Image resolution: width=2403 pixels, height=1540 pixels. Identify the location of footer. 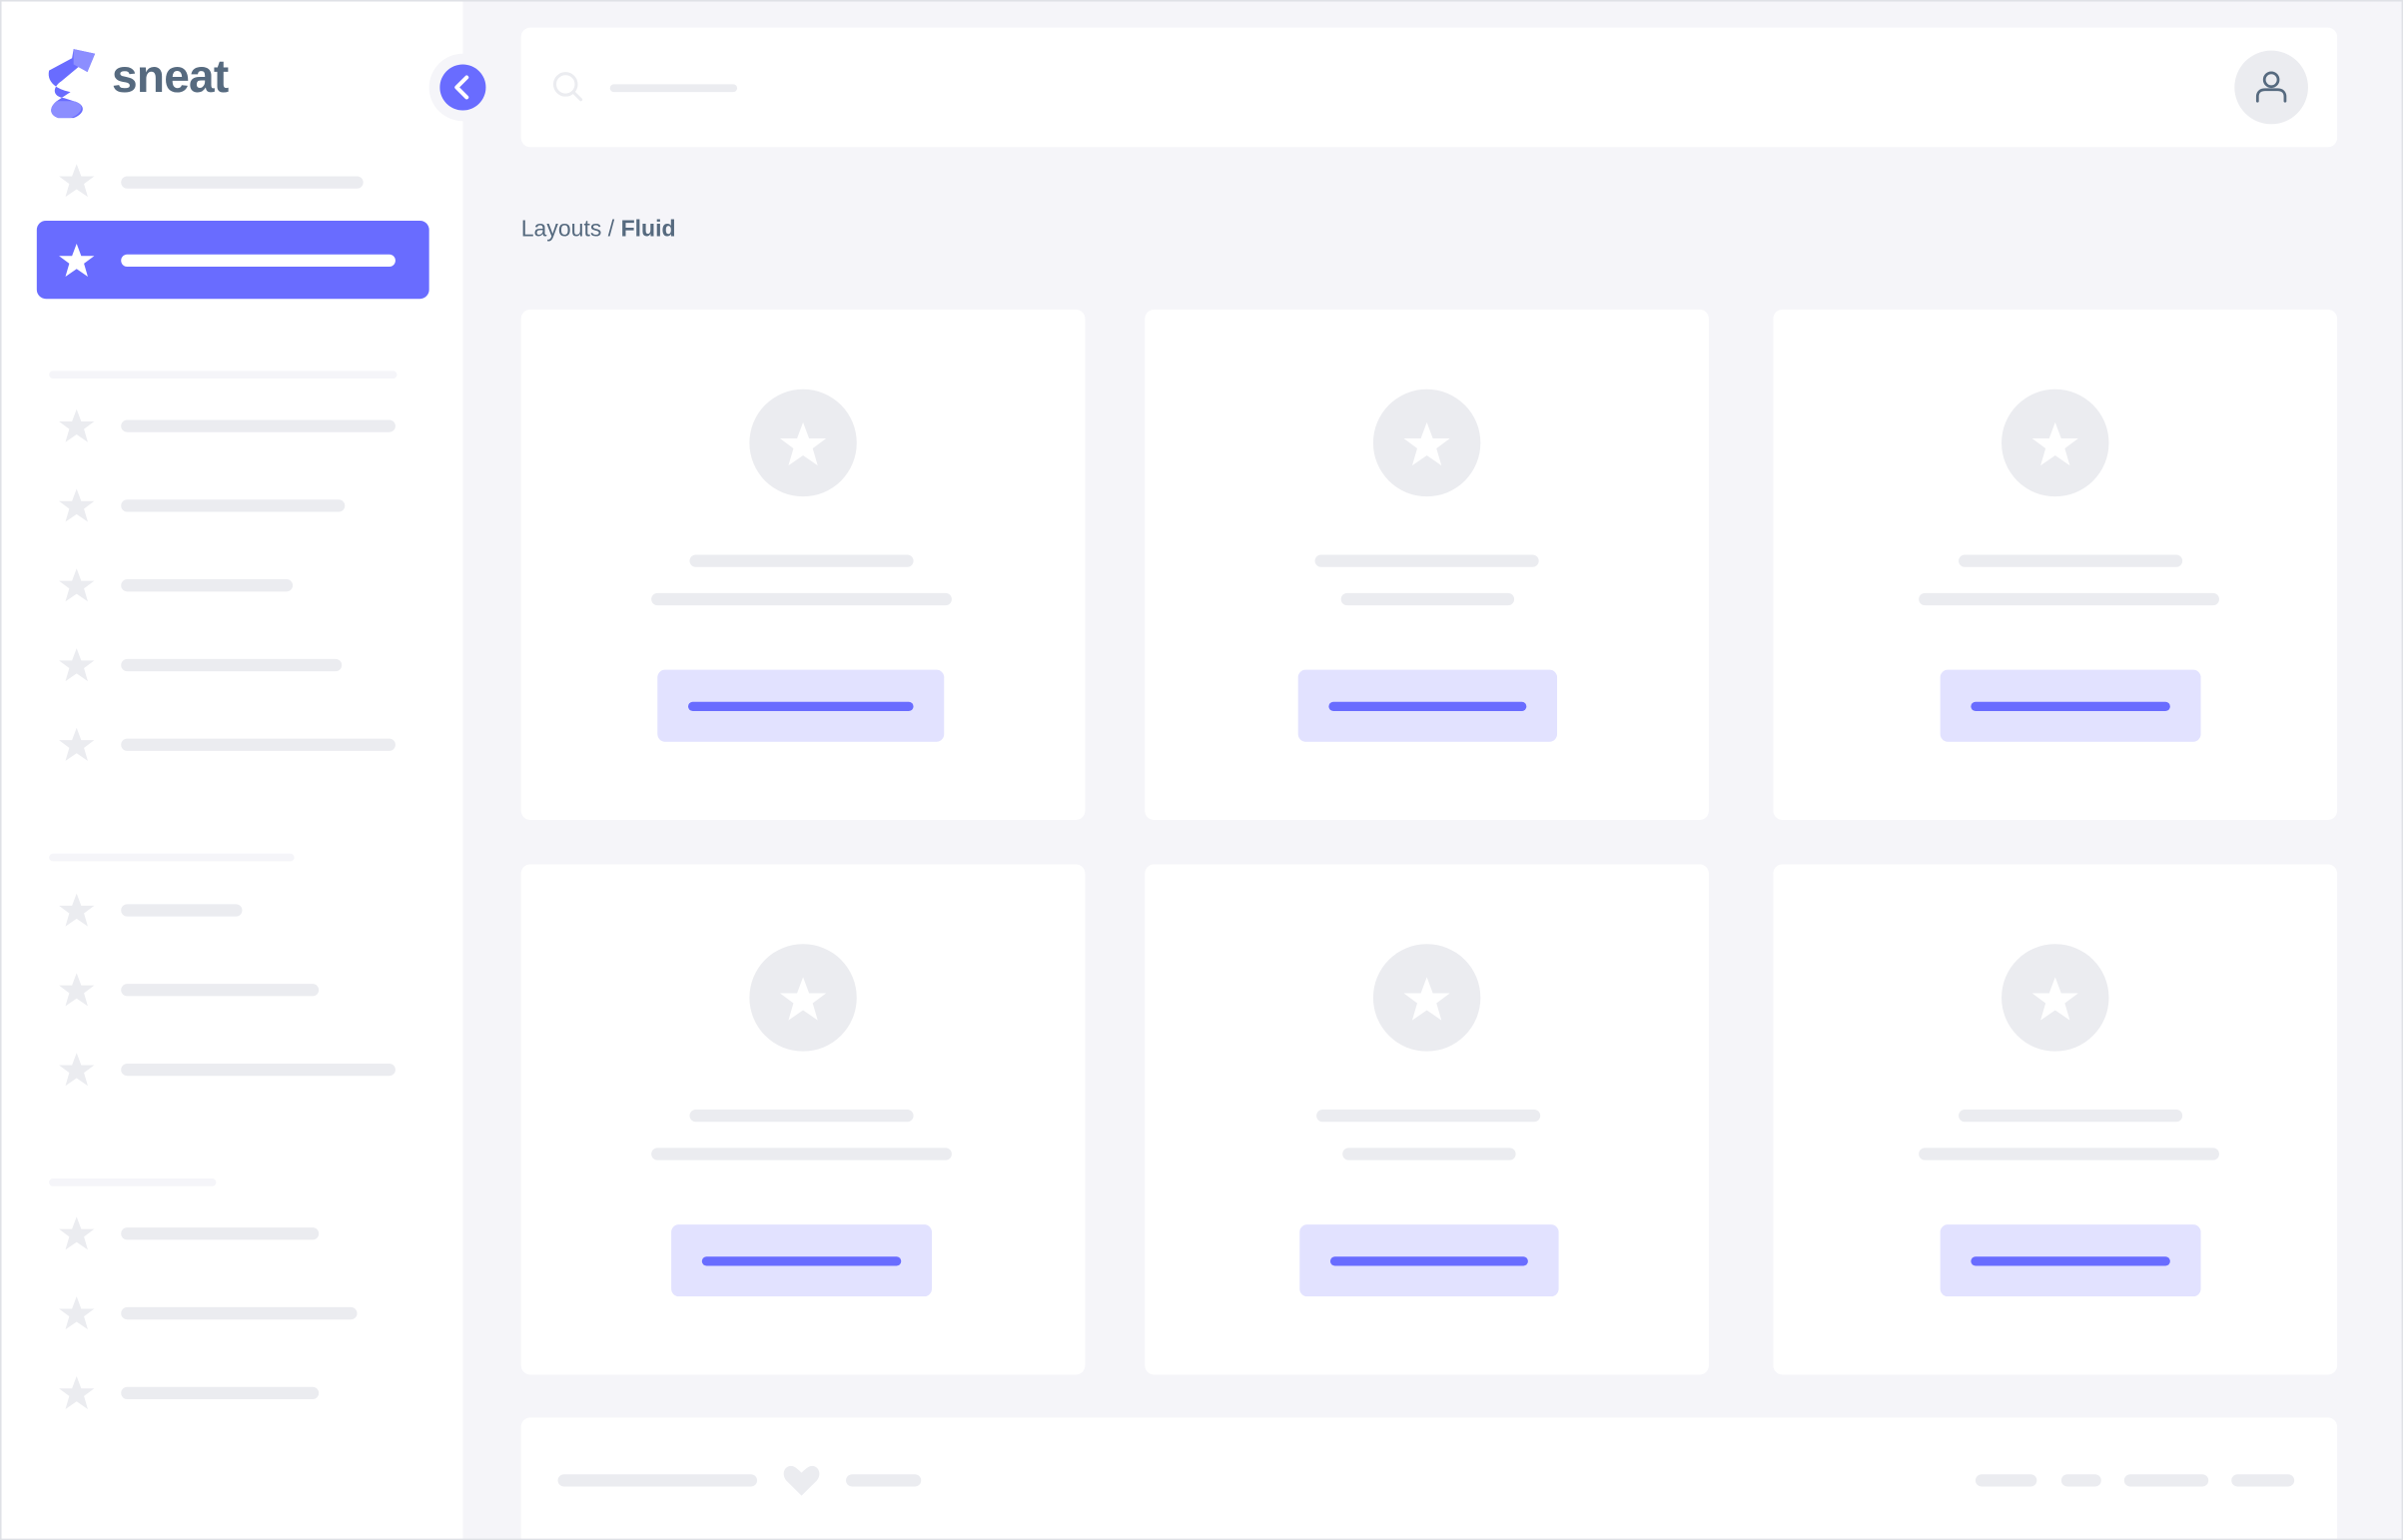
(1429, 1479).